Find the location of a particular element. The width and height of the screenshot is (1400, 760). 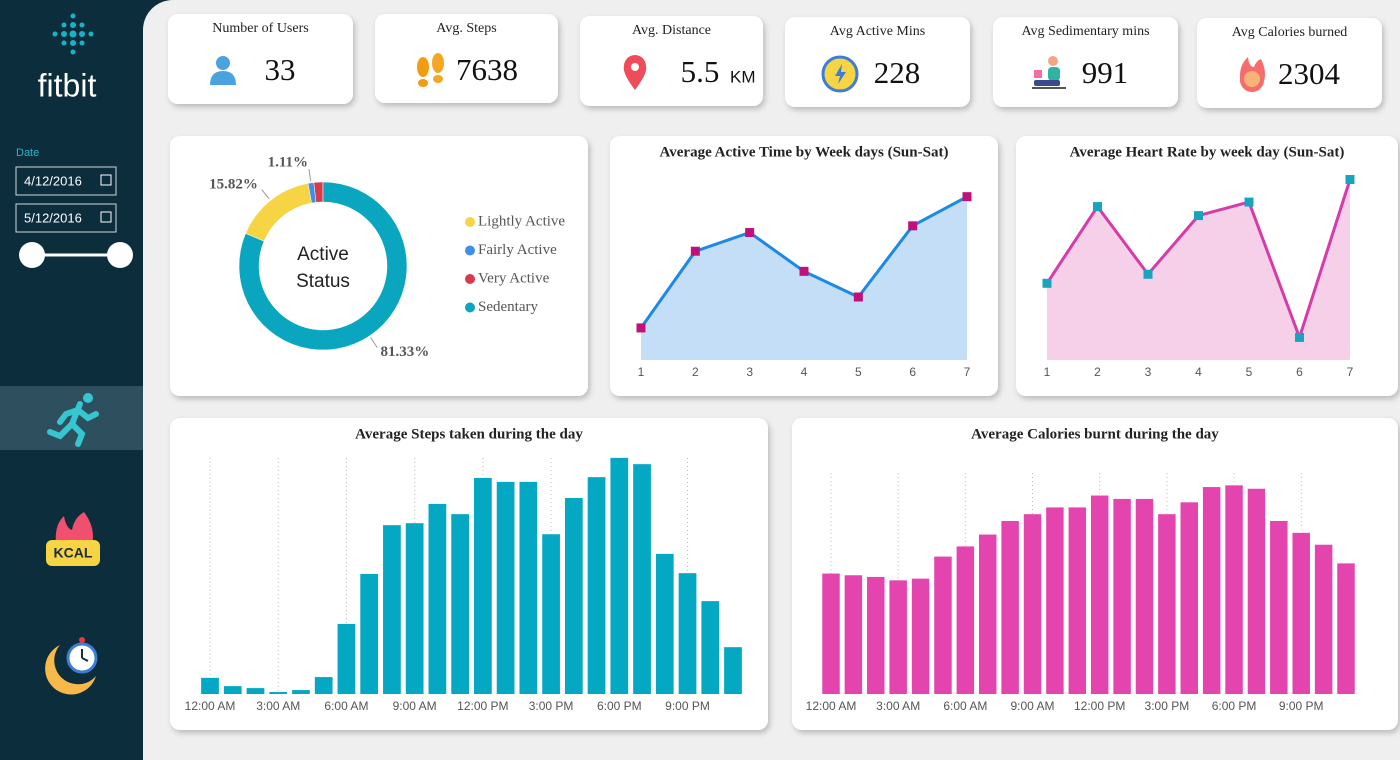

kpi-card: Avg Sedimentary mins 991 is located at coordinates (1085, 62).